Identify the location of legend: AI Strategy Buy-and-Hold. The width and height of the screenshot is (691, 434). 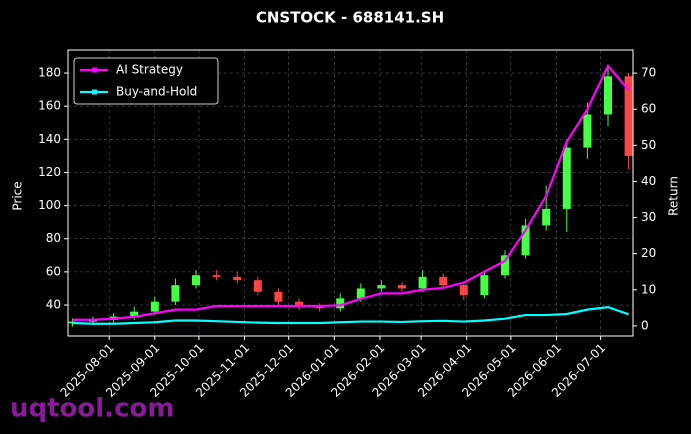
(146, 81).